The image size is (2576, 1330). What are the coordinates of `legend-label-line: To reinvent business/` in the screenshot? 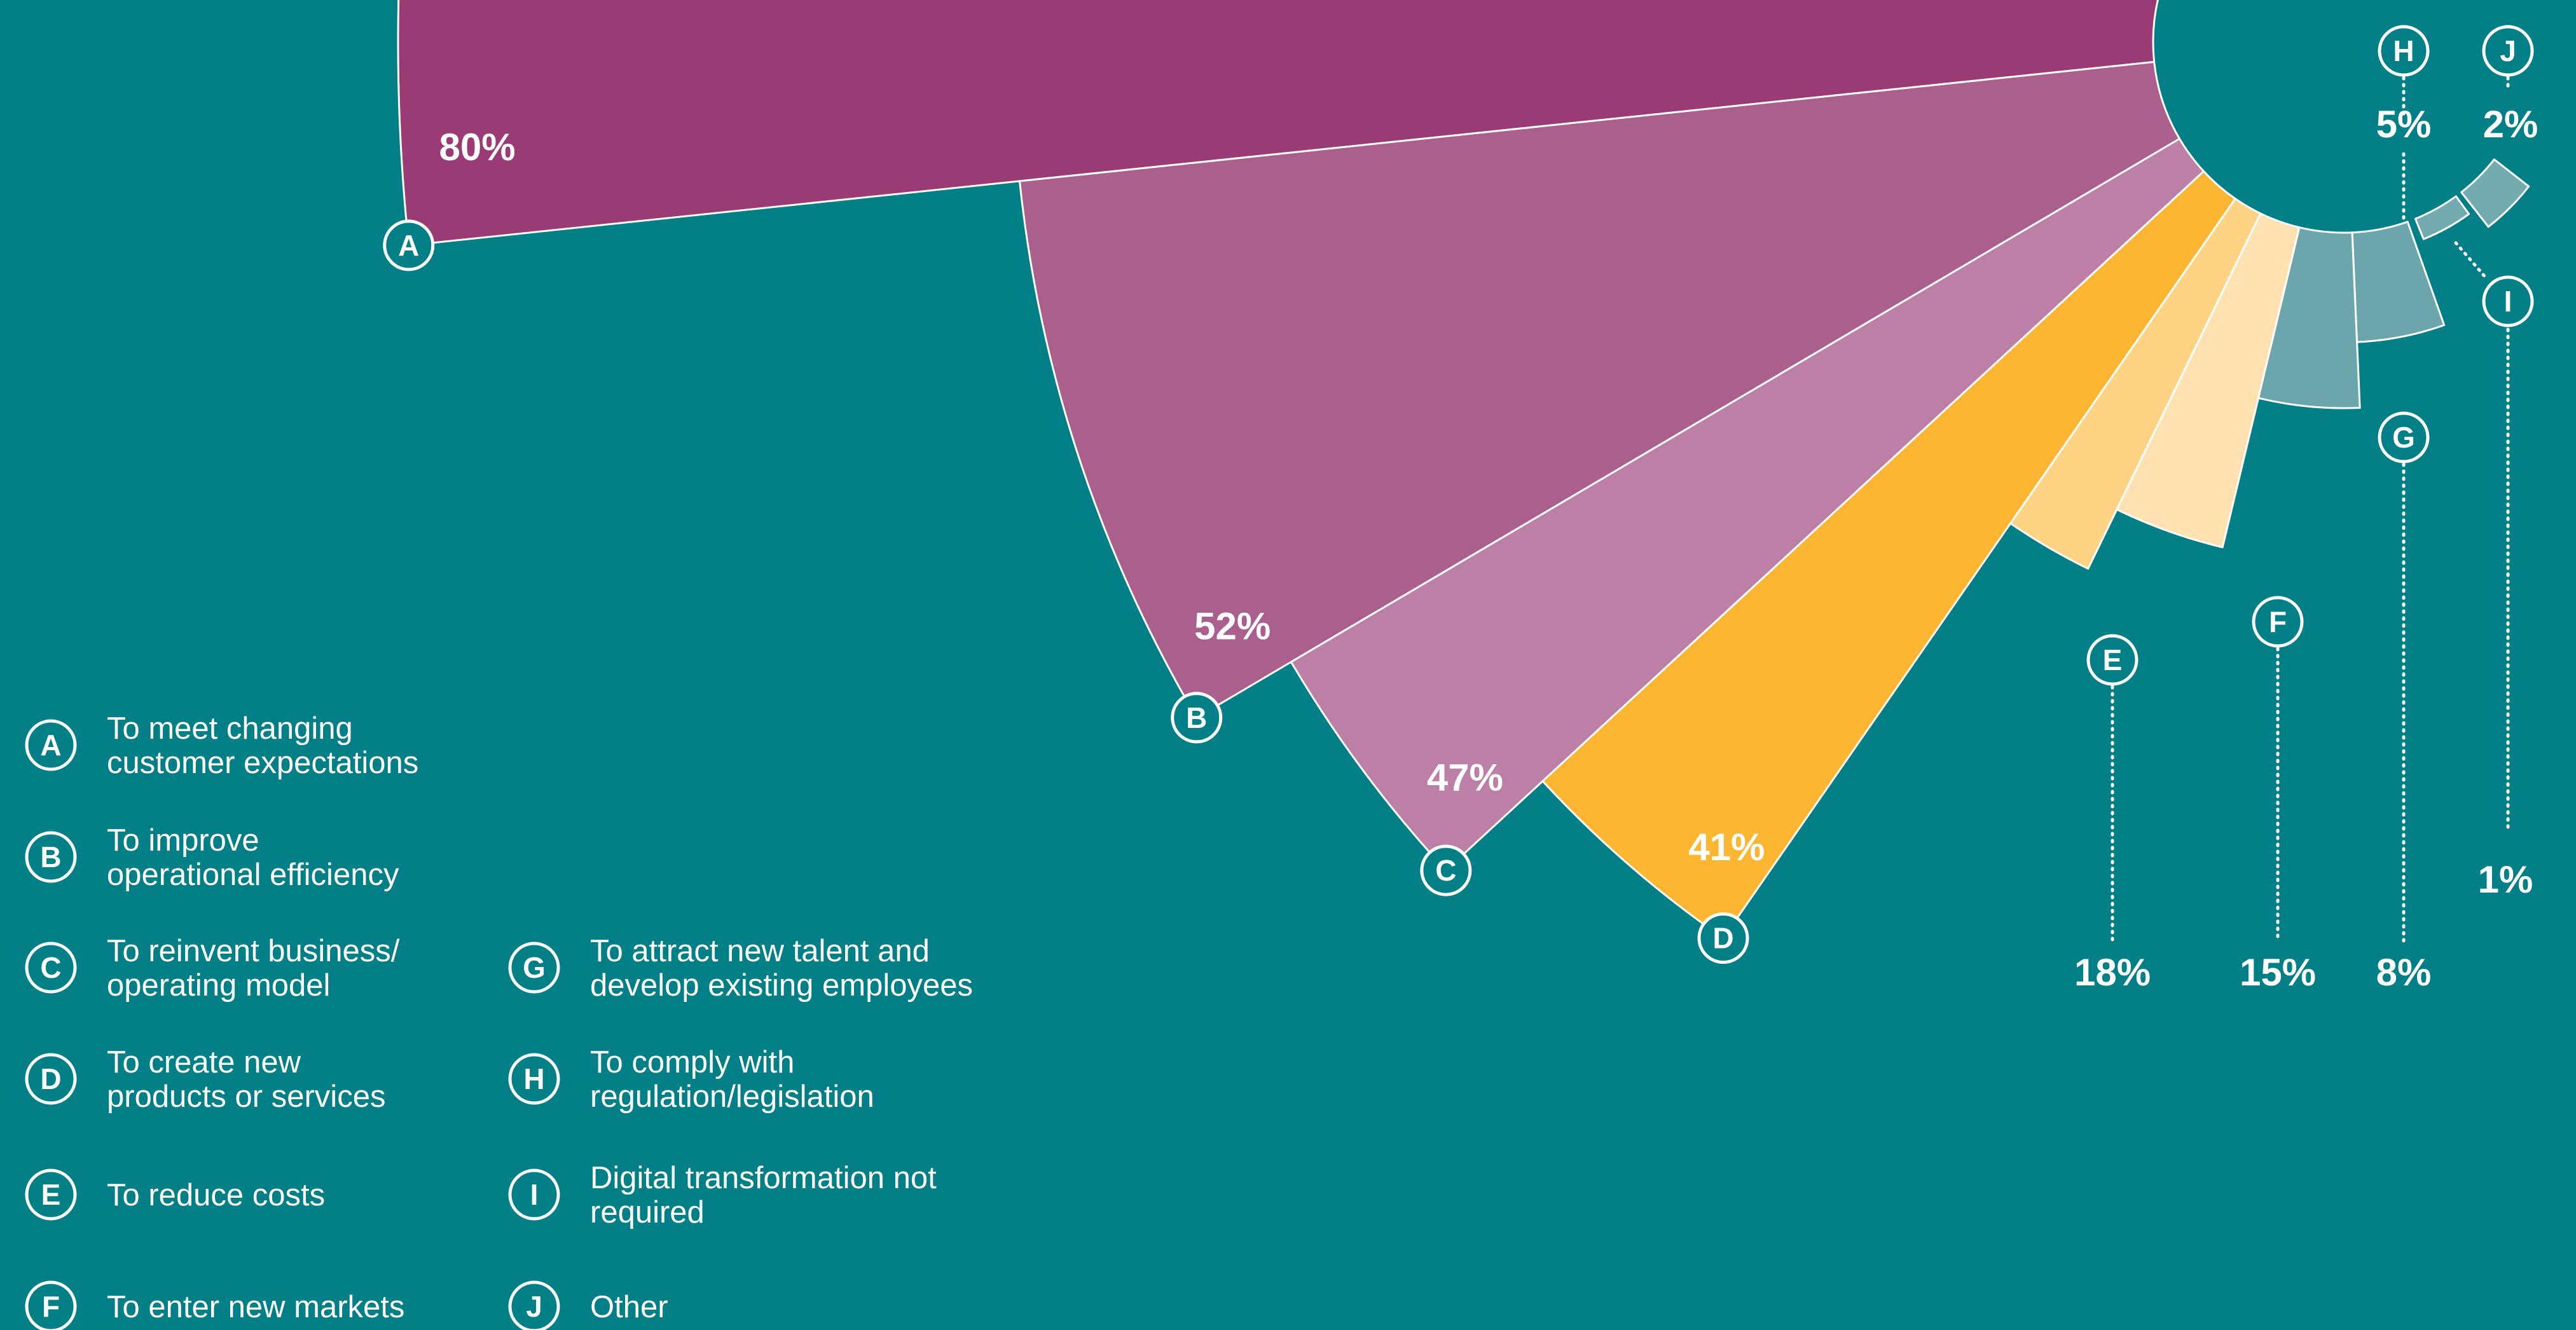 It's located at (253, 951).